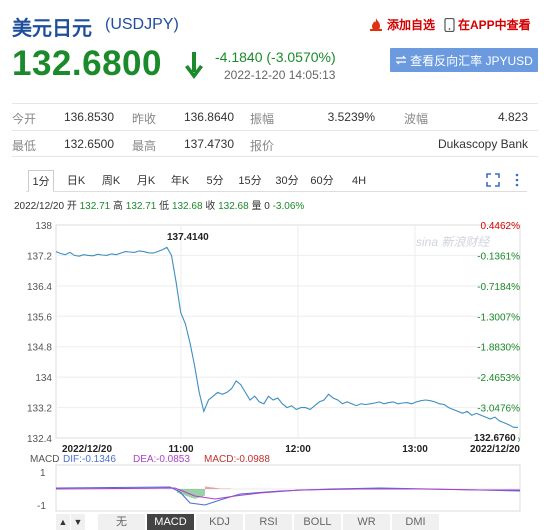 This screenshot has height=530, width=550. Describe the element at coordinates (498, 409) in the screenshot. I see `y-right-tick-label: -3.0476%` at that location.